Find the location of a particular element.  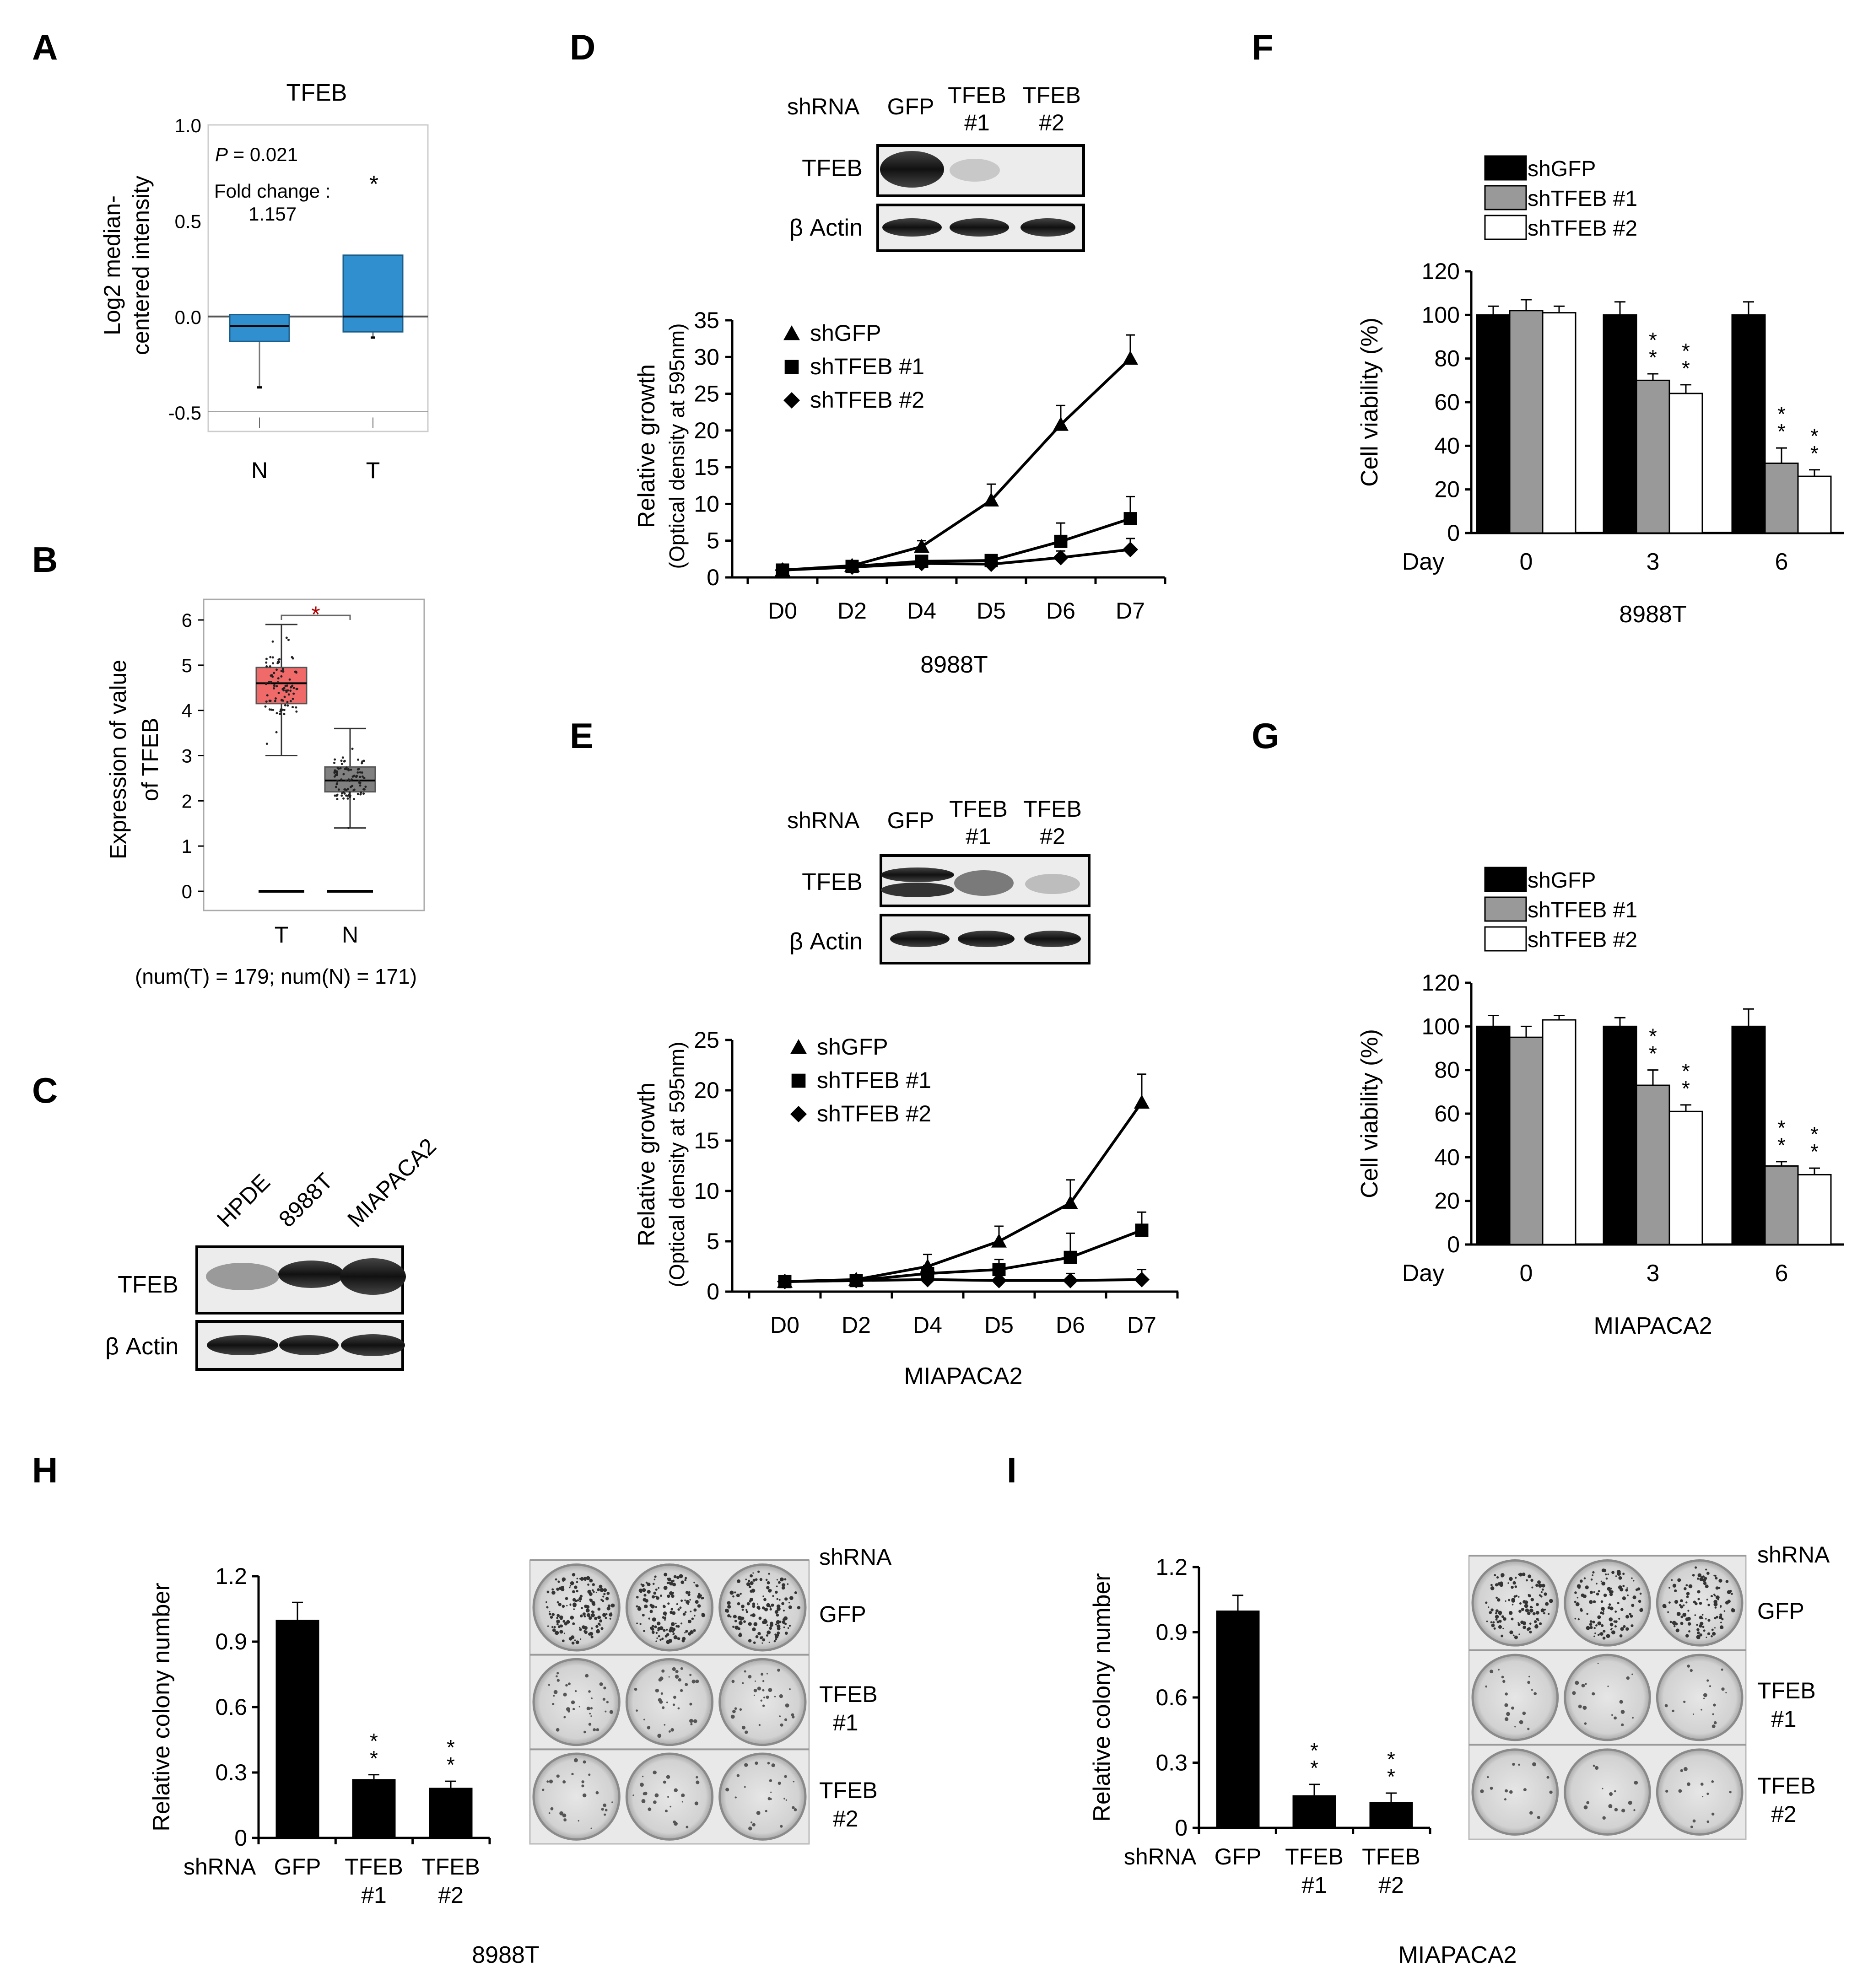

panel-d-legend-label-0: shGFP is located at coordinates (845, 333).